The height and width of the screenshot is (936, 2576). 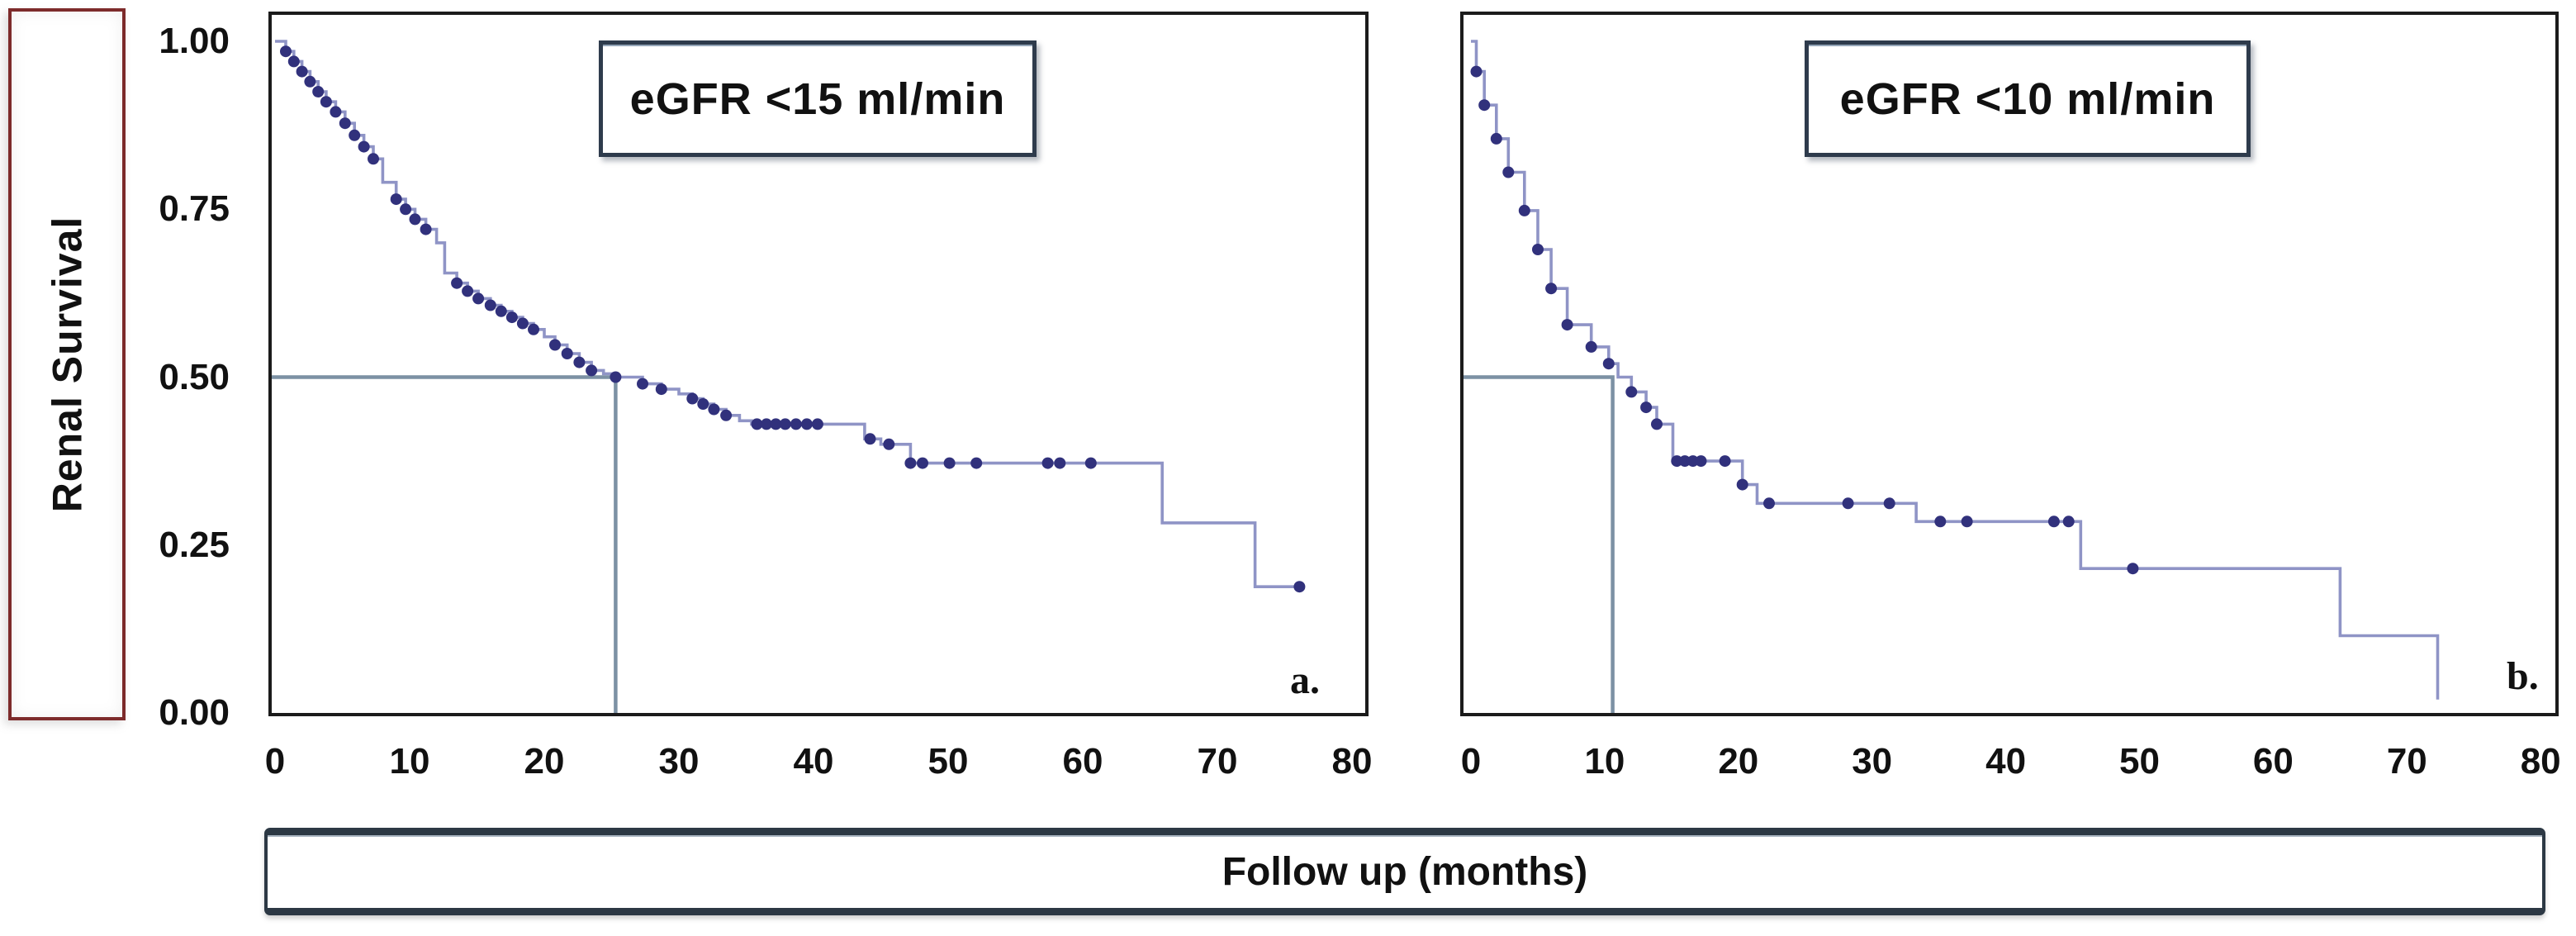 I want to click on panel-b-letter: b., so click(x=2523, y=676).